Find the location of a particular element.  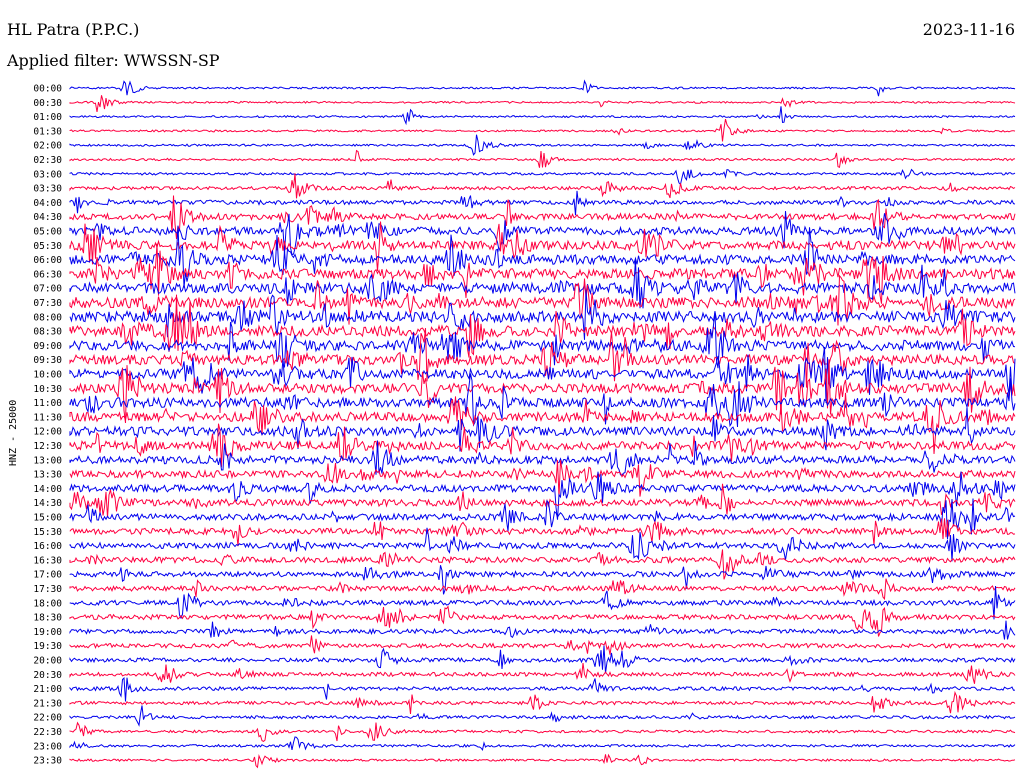

time-label: 09:30 is located at coordinates (47, 360).